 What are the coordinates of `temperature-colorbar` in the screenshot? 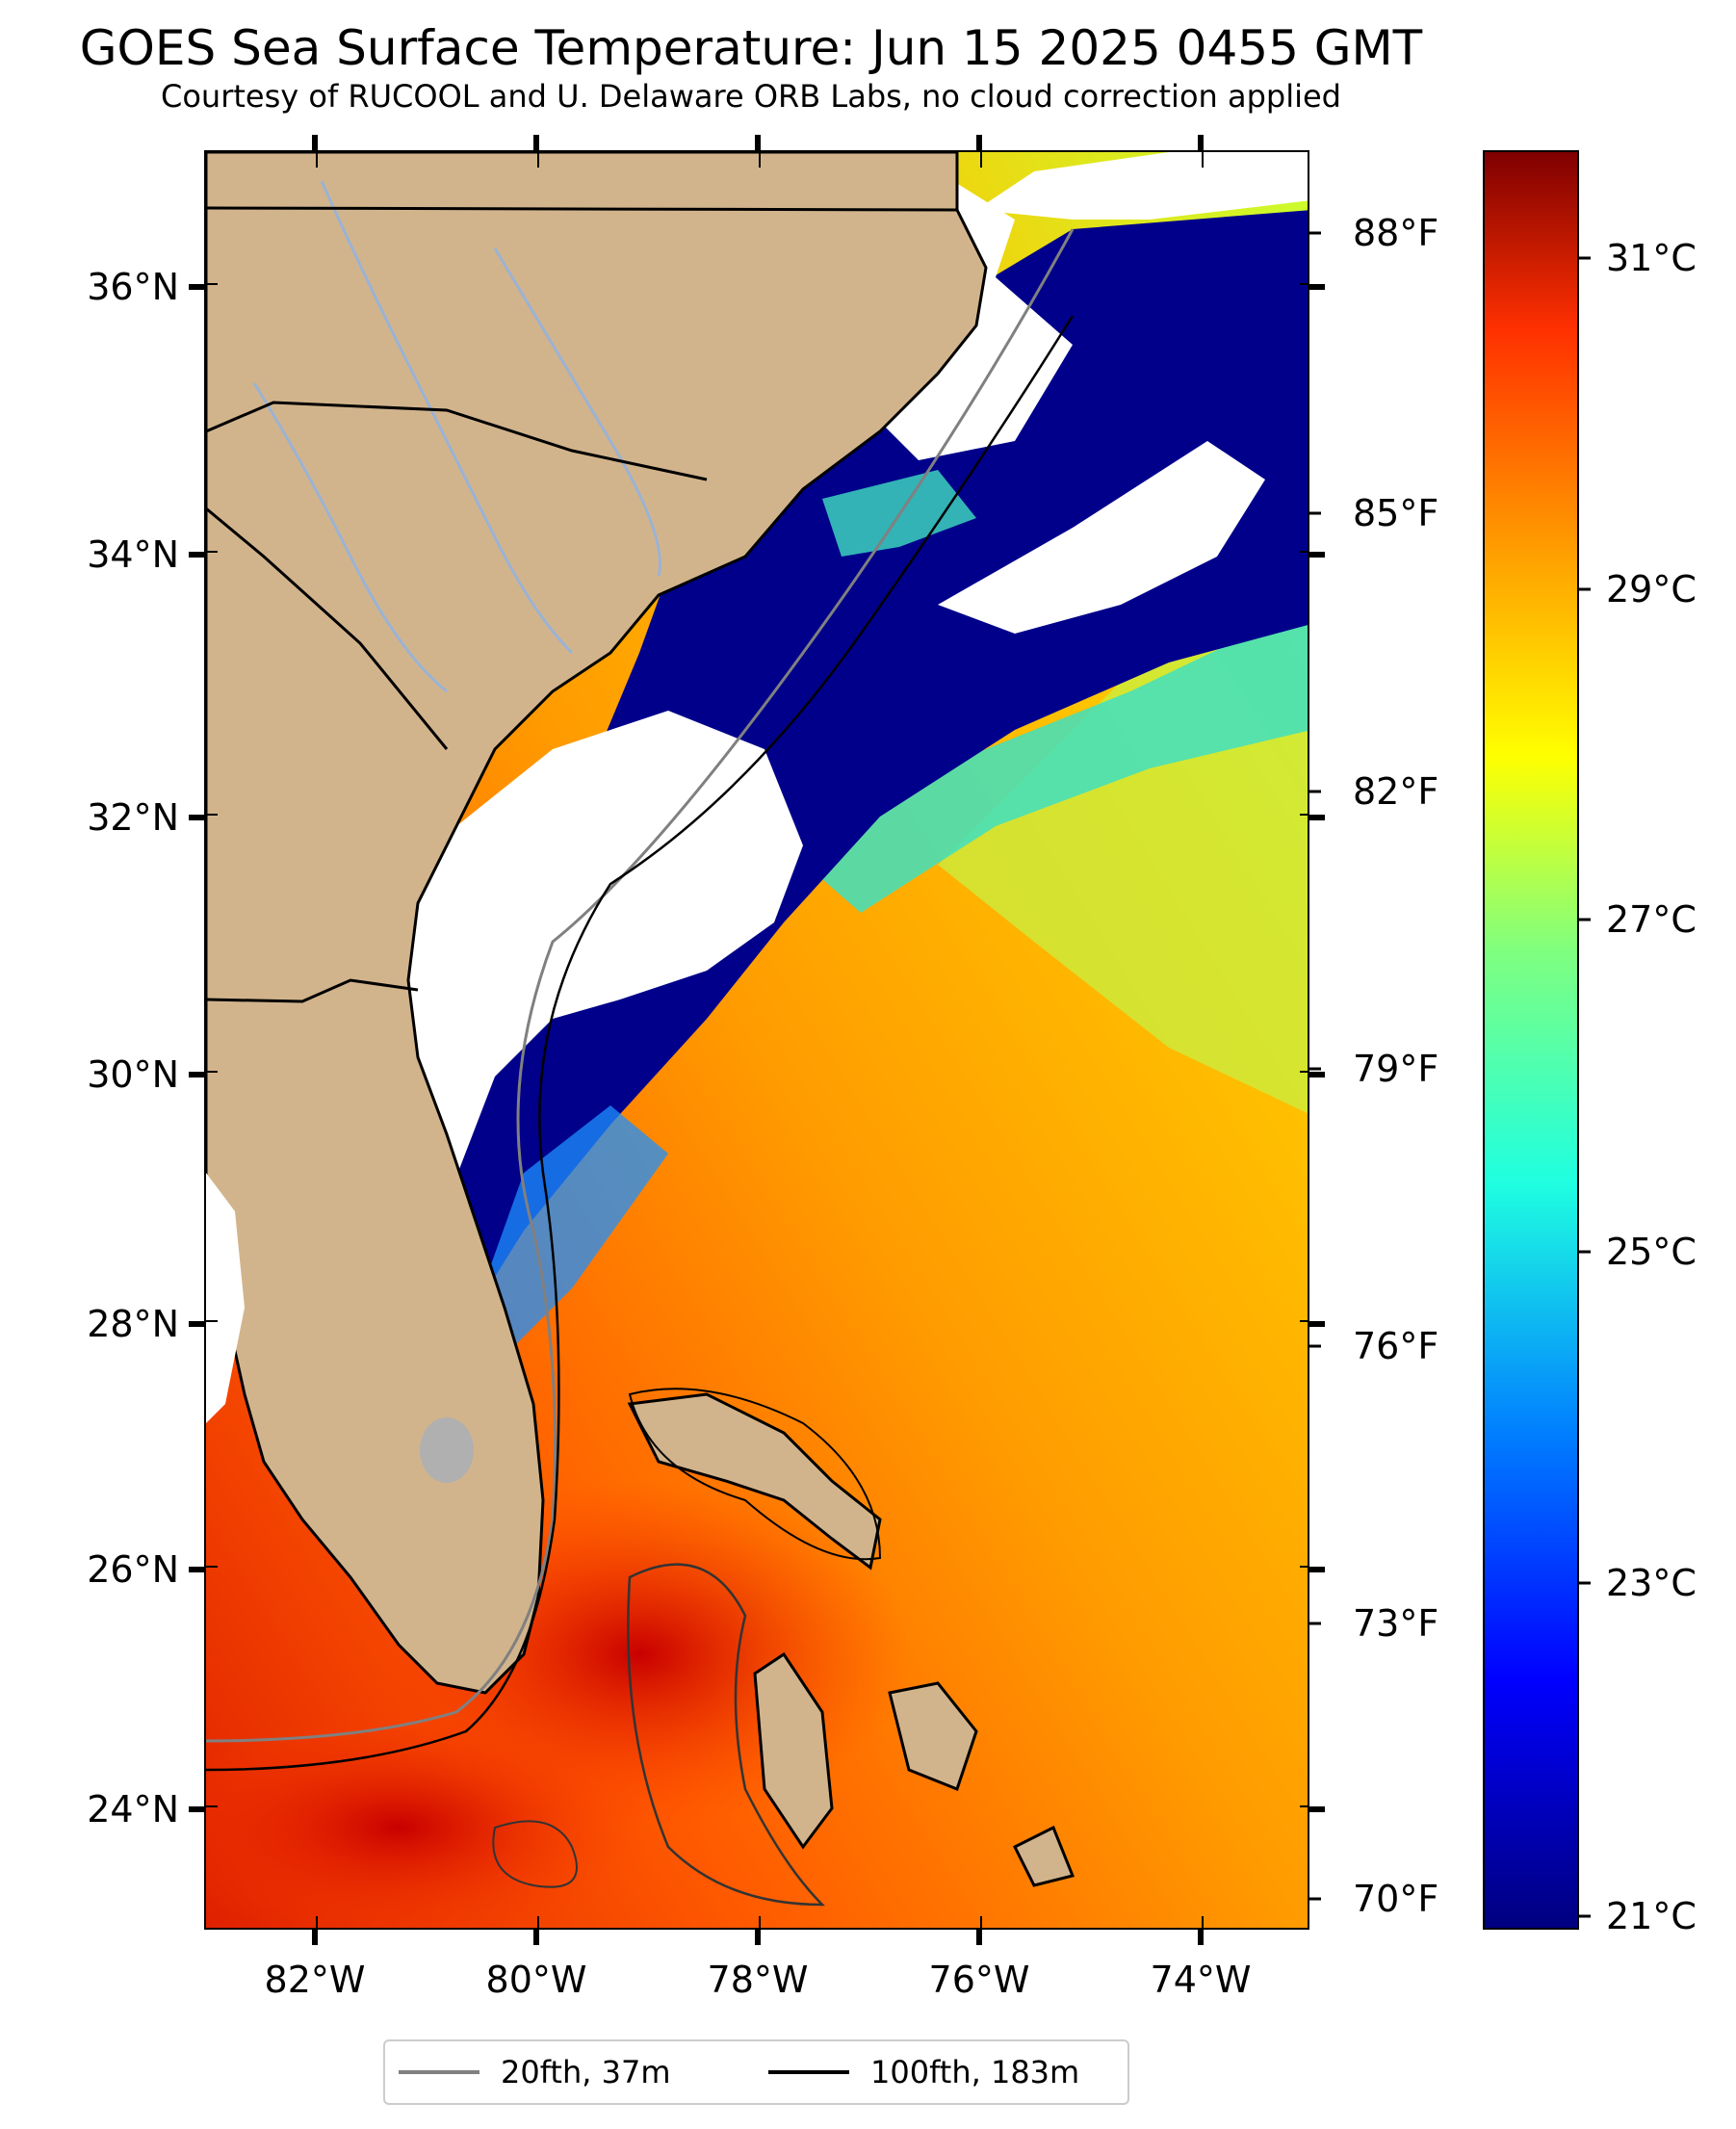 It's located at (1531, 1040).